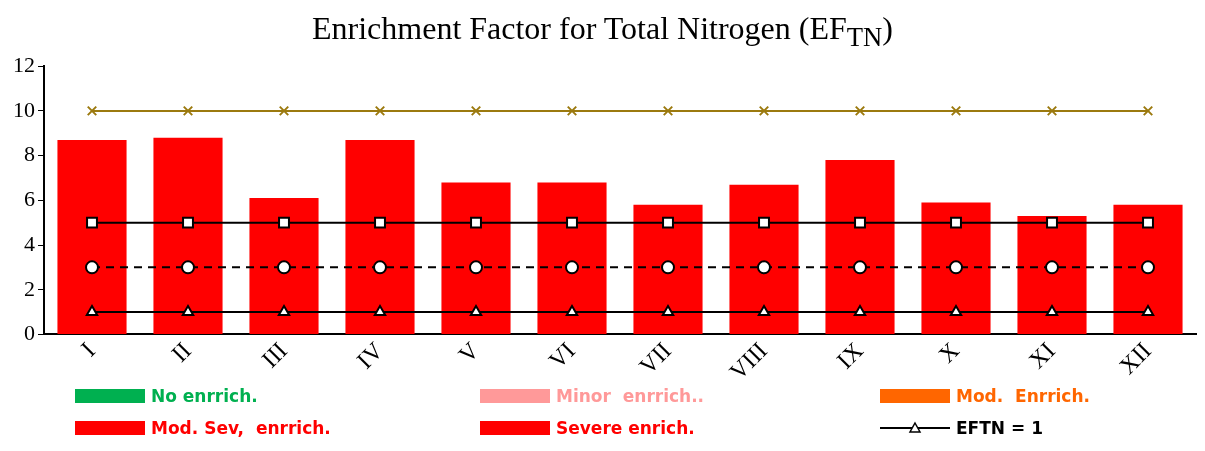 The width and height of the screenshot is (1205, 451). What do you see at coordinates (29, 199) in the screenshot?
I see `y-tick-label: 6` at bounding box center [29, 199].